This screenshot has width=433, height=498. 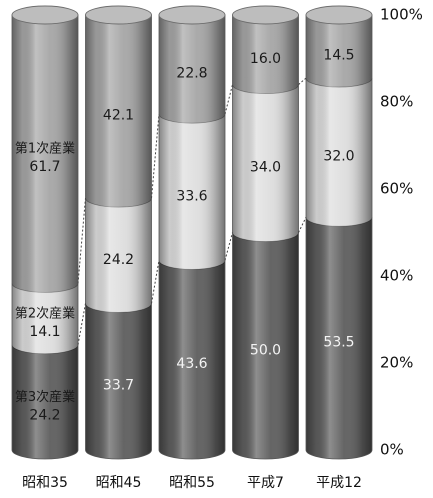 What do you see at coordinates (338, 56) in the screenshot?
I see `value-label: 14.5` at bounding box center [338, 56].